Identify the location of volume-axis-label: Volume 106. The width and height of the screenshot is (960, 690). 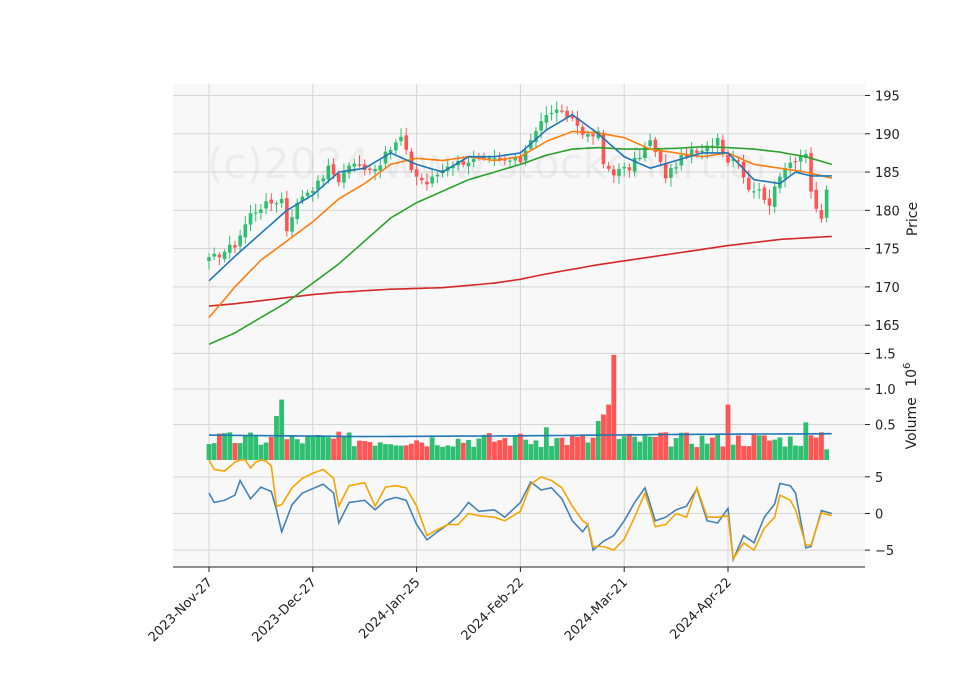
(911, 406).